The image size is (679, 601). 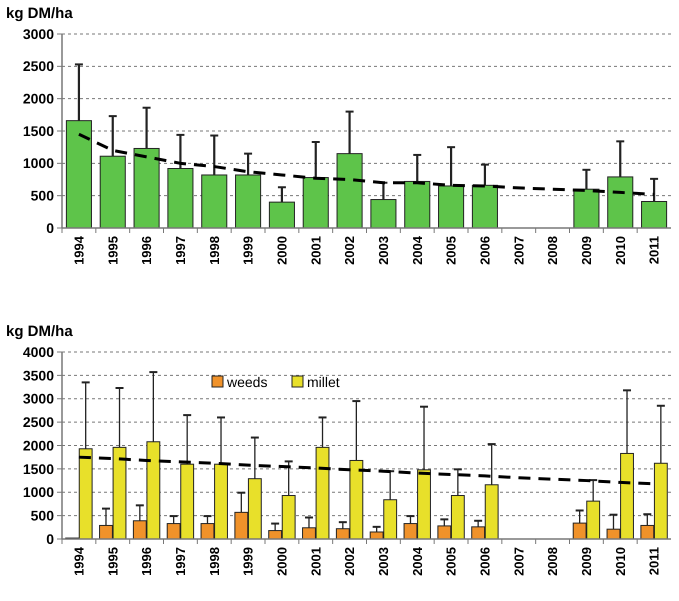 I want to click on y-tick-label: 3500, so click(x=38, y=375).